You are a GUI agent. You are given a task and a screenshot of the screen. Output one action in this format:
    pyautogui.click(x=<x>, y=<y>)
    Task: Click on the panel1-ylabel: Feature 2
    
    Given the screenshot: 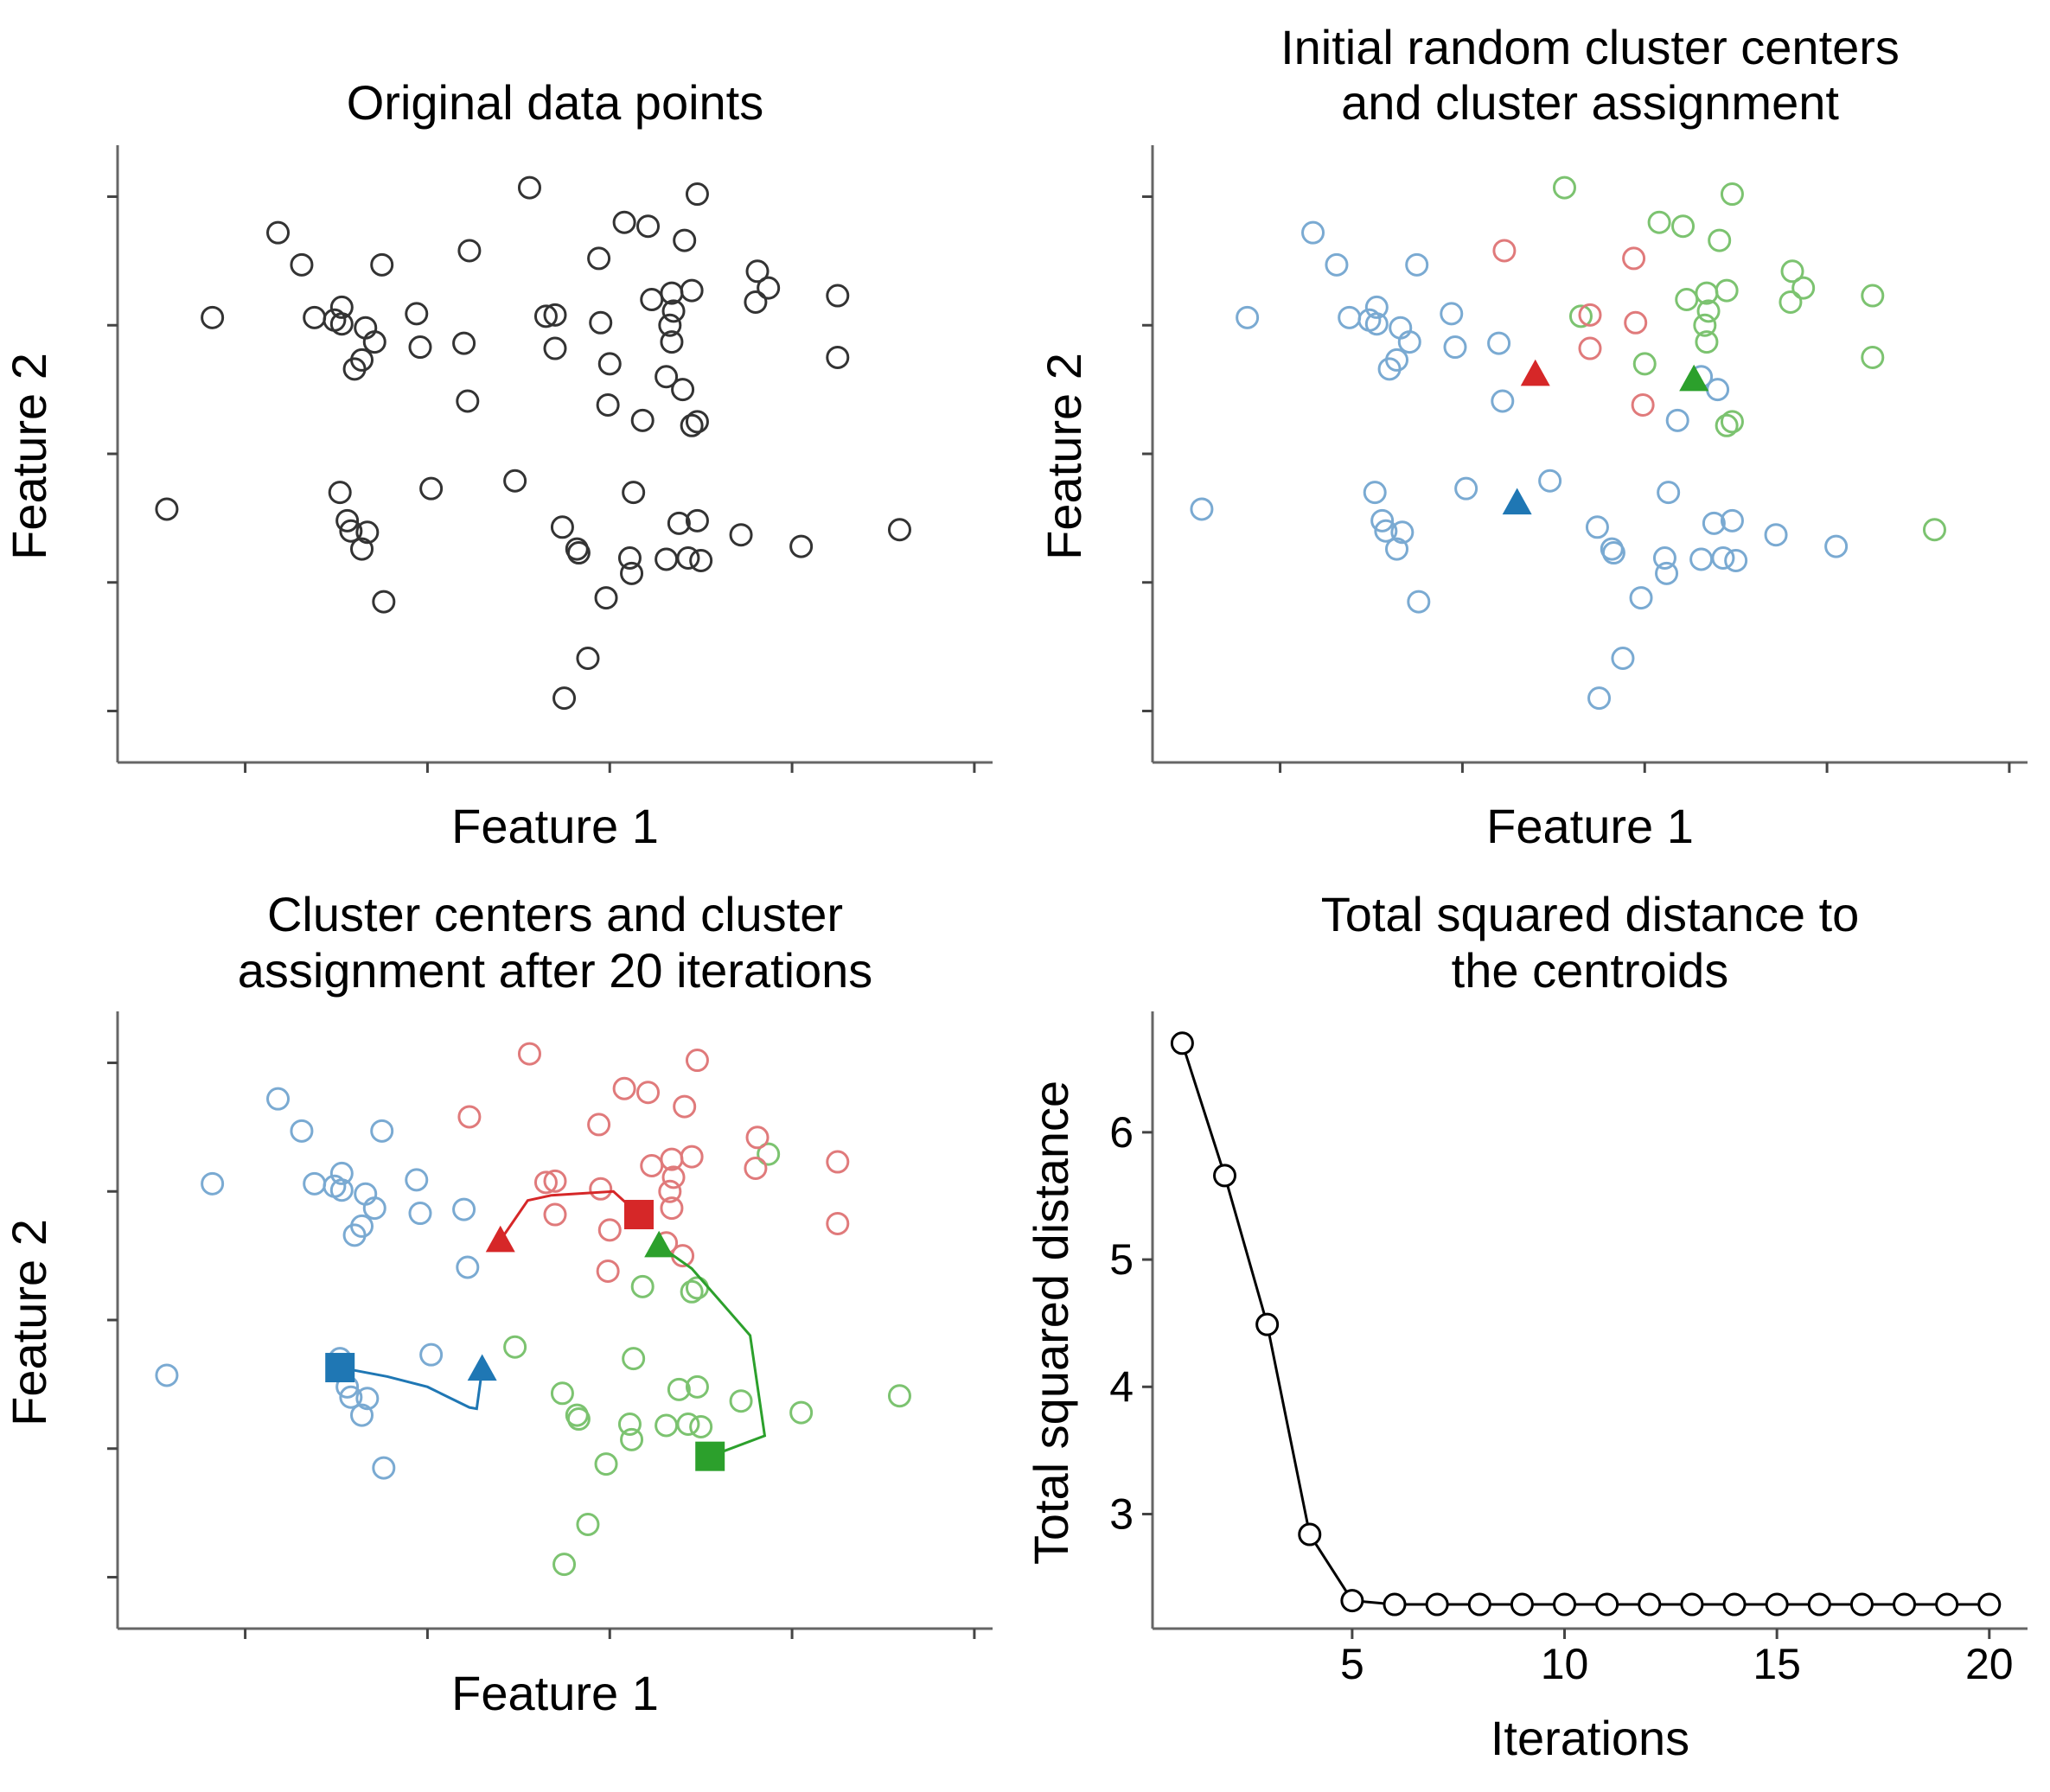 What is the action you would take?
    pyautogui.click(x=29, y=456)
    